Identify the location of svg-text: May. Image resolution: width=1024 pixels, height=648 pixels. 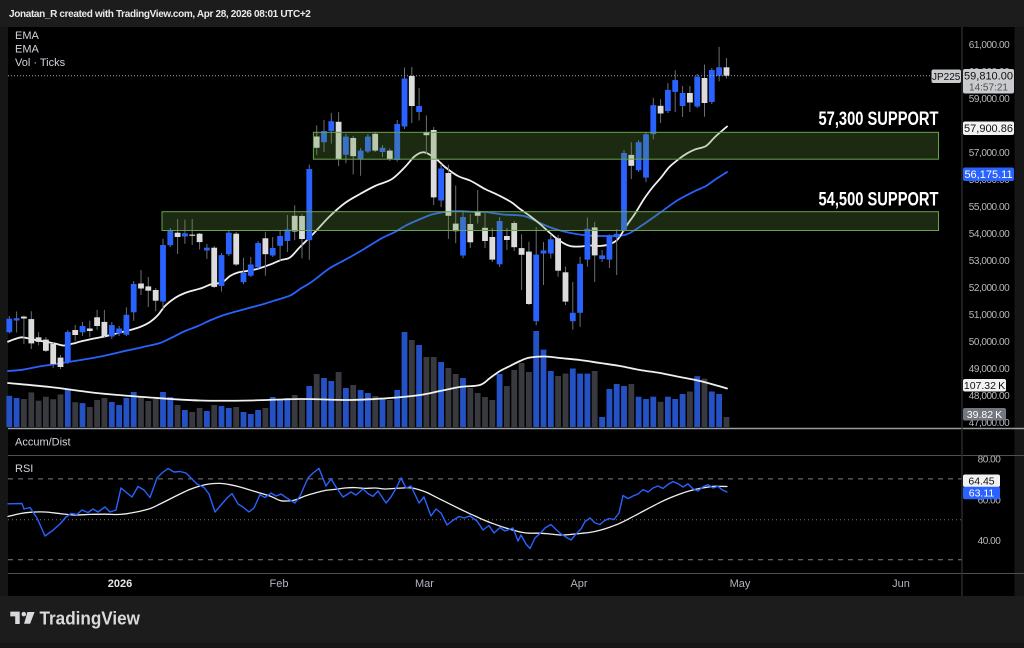
(740, 584).